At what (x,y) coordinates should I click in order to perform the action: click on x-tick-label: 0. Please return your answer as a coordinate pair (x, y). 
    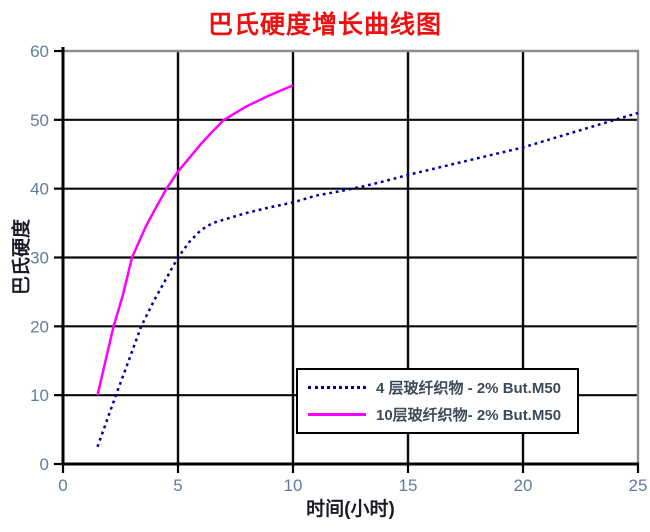
    Looking at the image, I should click on (62, 485).